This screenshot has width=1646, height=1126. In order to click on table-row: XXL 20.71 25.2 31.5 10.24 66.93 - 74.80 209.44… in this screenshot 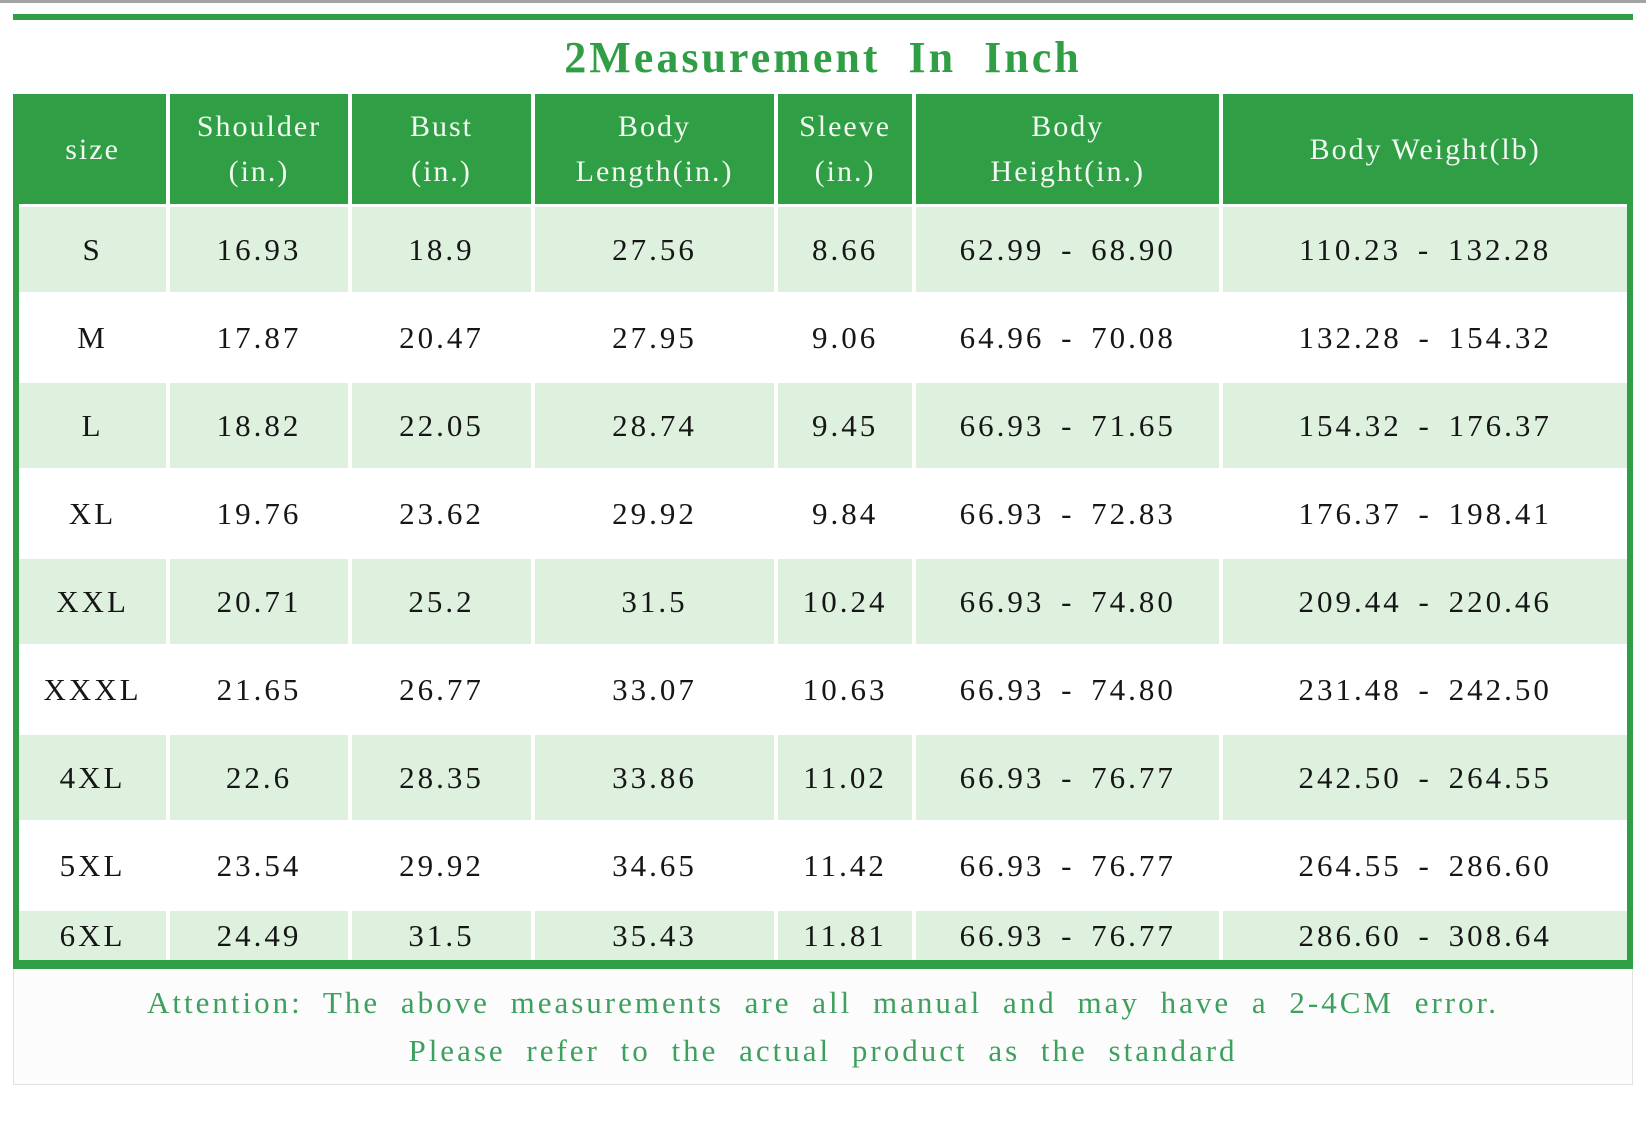, I will do `click(823, 600)`.